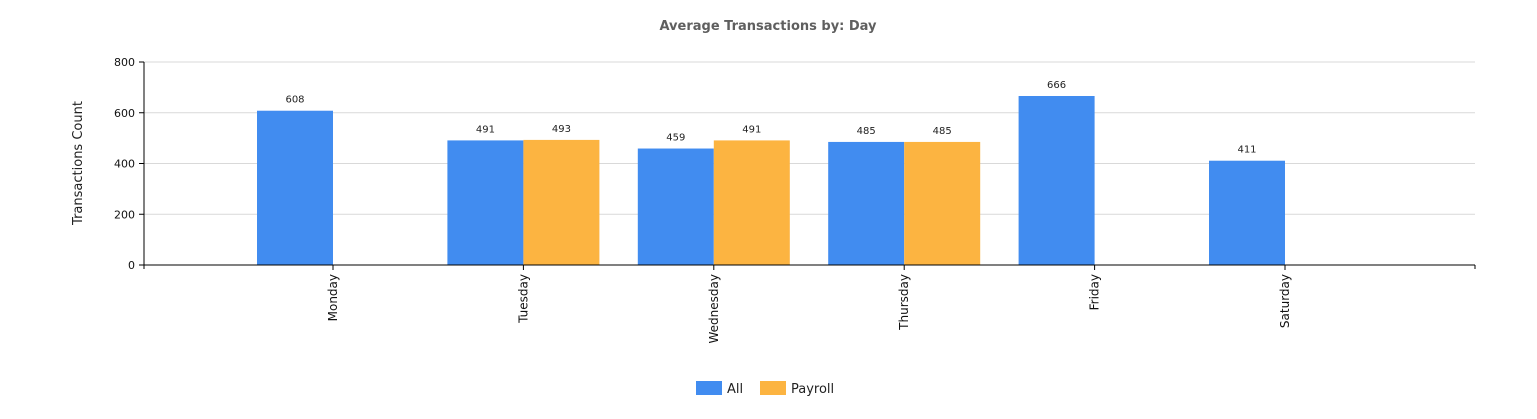 This screenshot has width=1537, height=419. I want to click on y-tick-label: 200, so click(124, 214).